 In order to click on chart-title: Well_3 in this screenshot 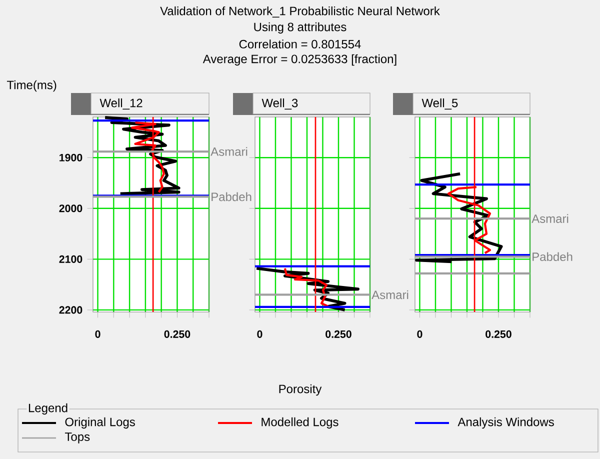, I will do `click(280, 104)`.